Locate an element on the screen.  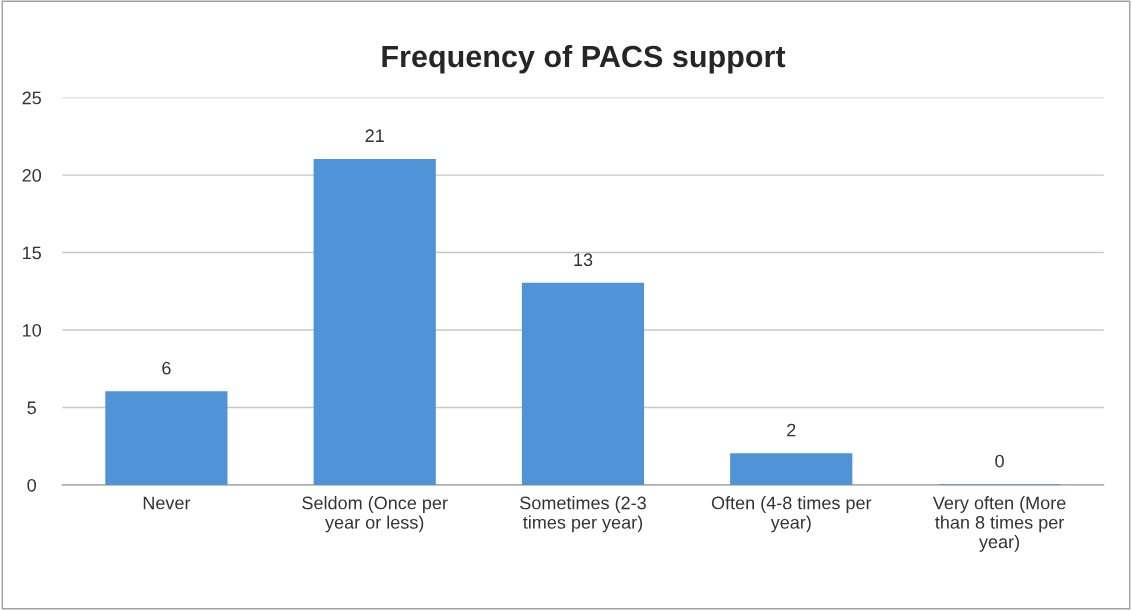
chart-title: Frequency of PACS support is located at coordinates (584, 59).